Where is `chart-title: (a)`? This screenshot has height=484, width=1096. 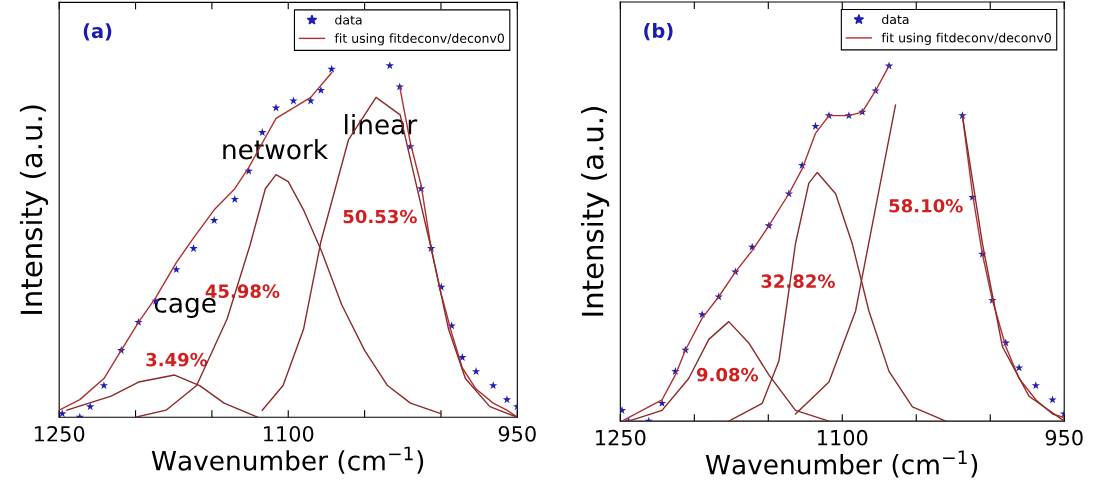
chart-title: (a) is located at coordinates (97, 32).